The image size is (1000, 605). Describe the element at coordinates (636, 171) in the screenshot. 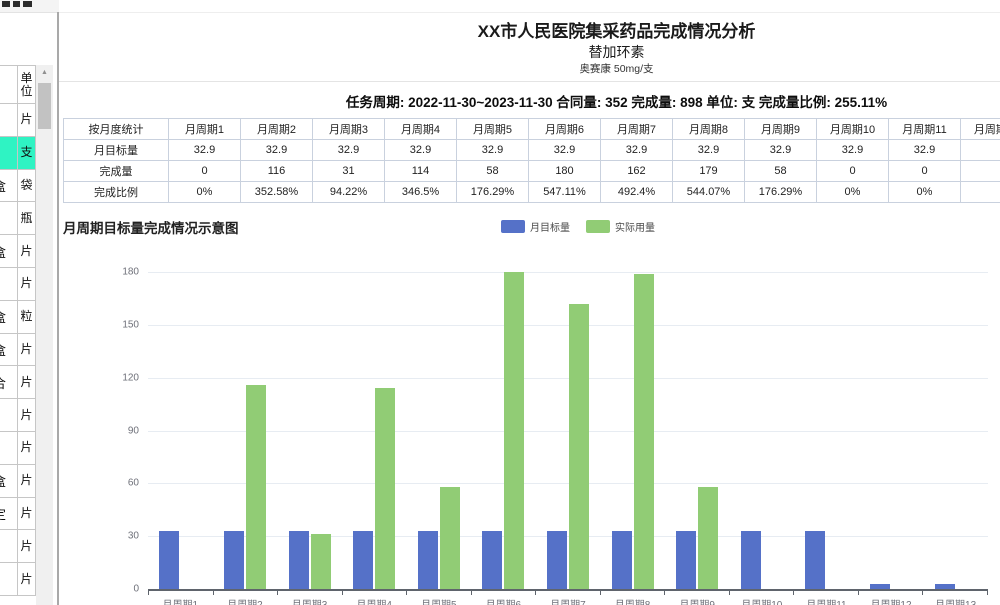

I see `value-cell: 162` at that location.